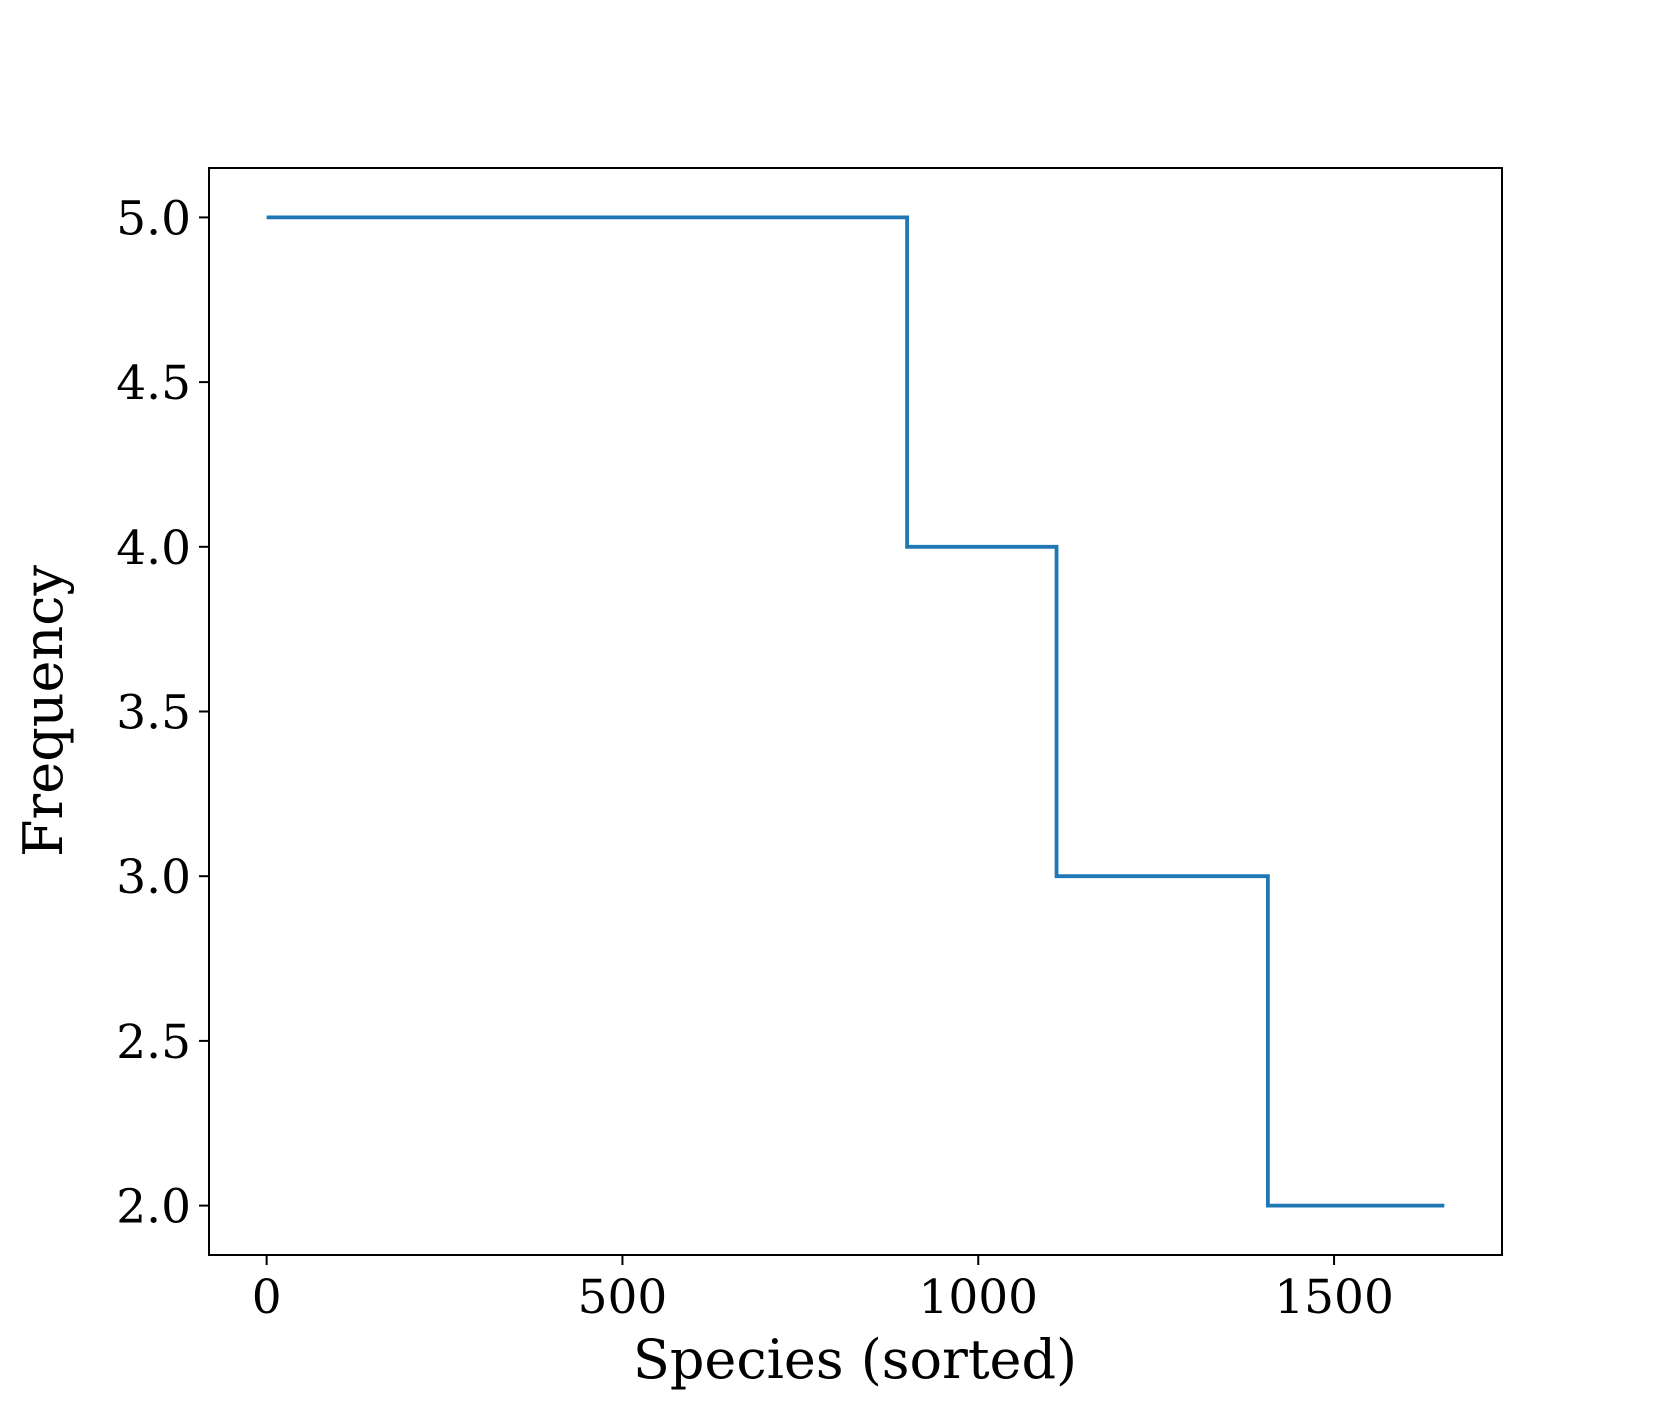 The width and height of the screenshot is (1661, 1405). What do you see at coordinates (153, 1042) in the screenshot?
I see `y-tick-label: 2.5` at bounding box center [153, 1042].